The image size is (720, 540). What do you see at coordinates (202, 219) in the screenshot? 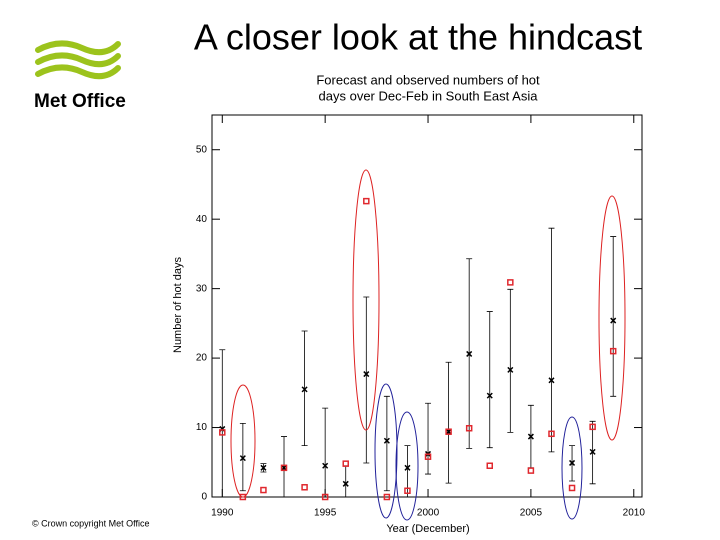
I see `y-tick-label: 40` at bounding box center [202, 219].